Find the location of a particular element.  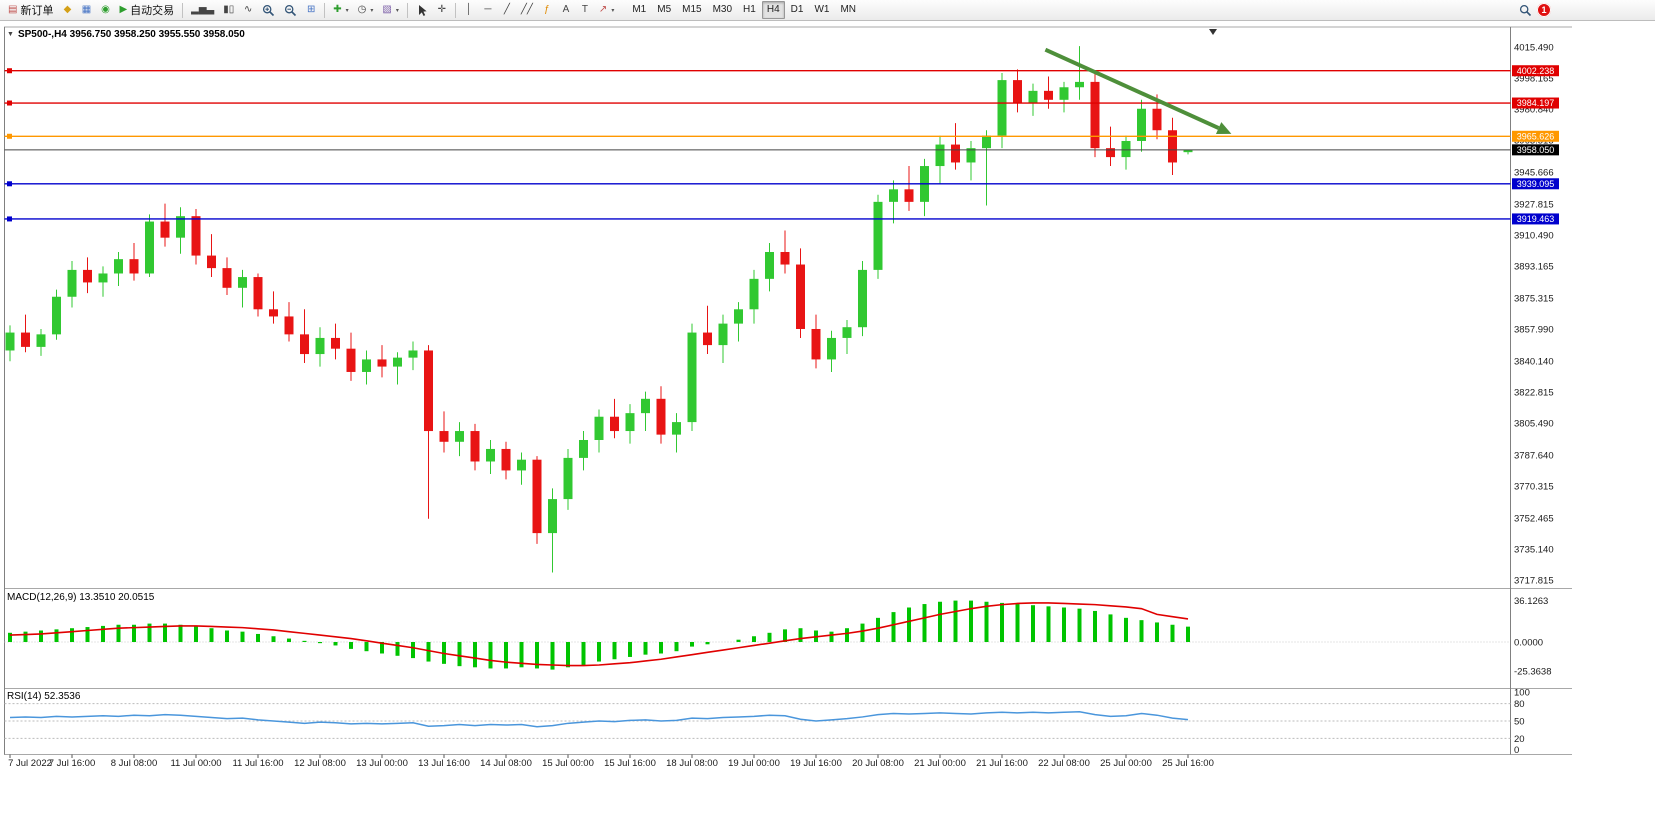

axis-tick-label: 100 is located at coordinates (1522, 693).